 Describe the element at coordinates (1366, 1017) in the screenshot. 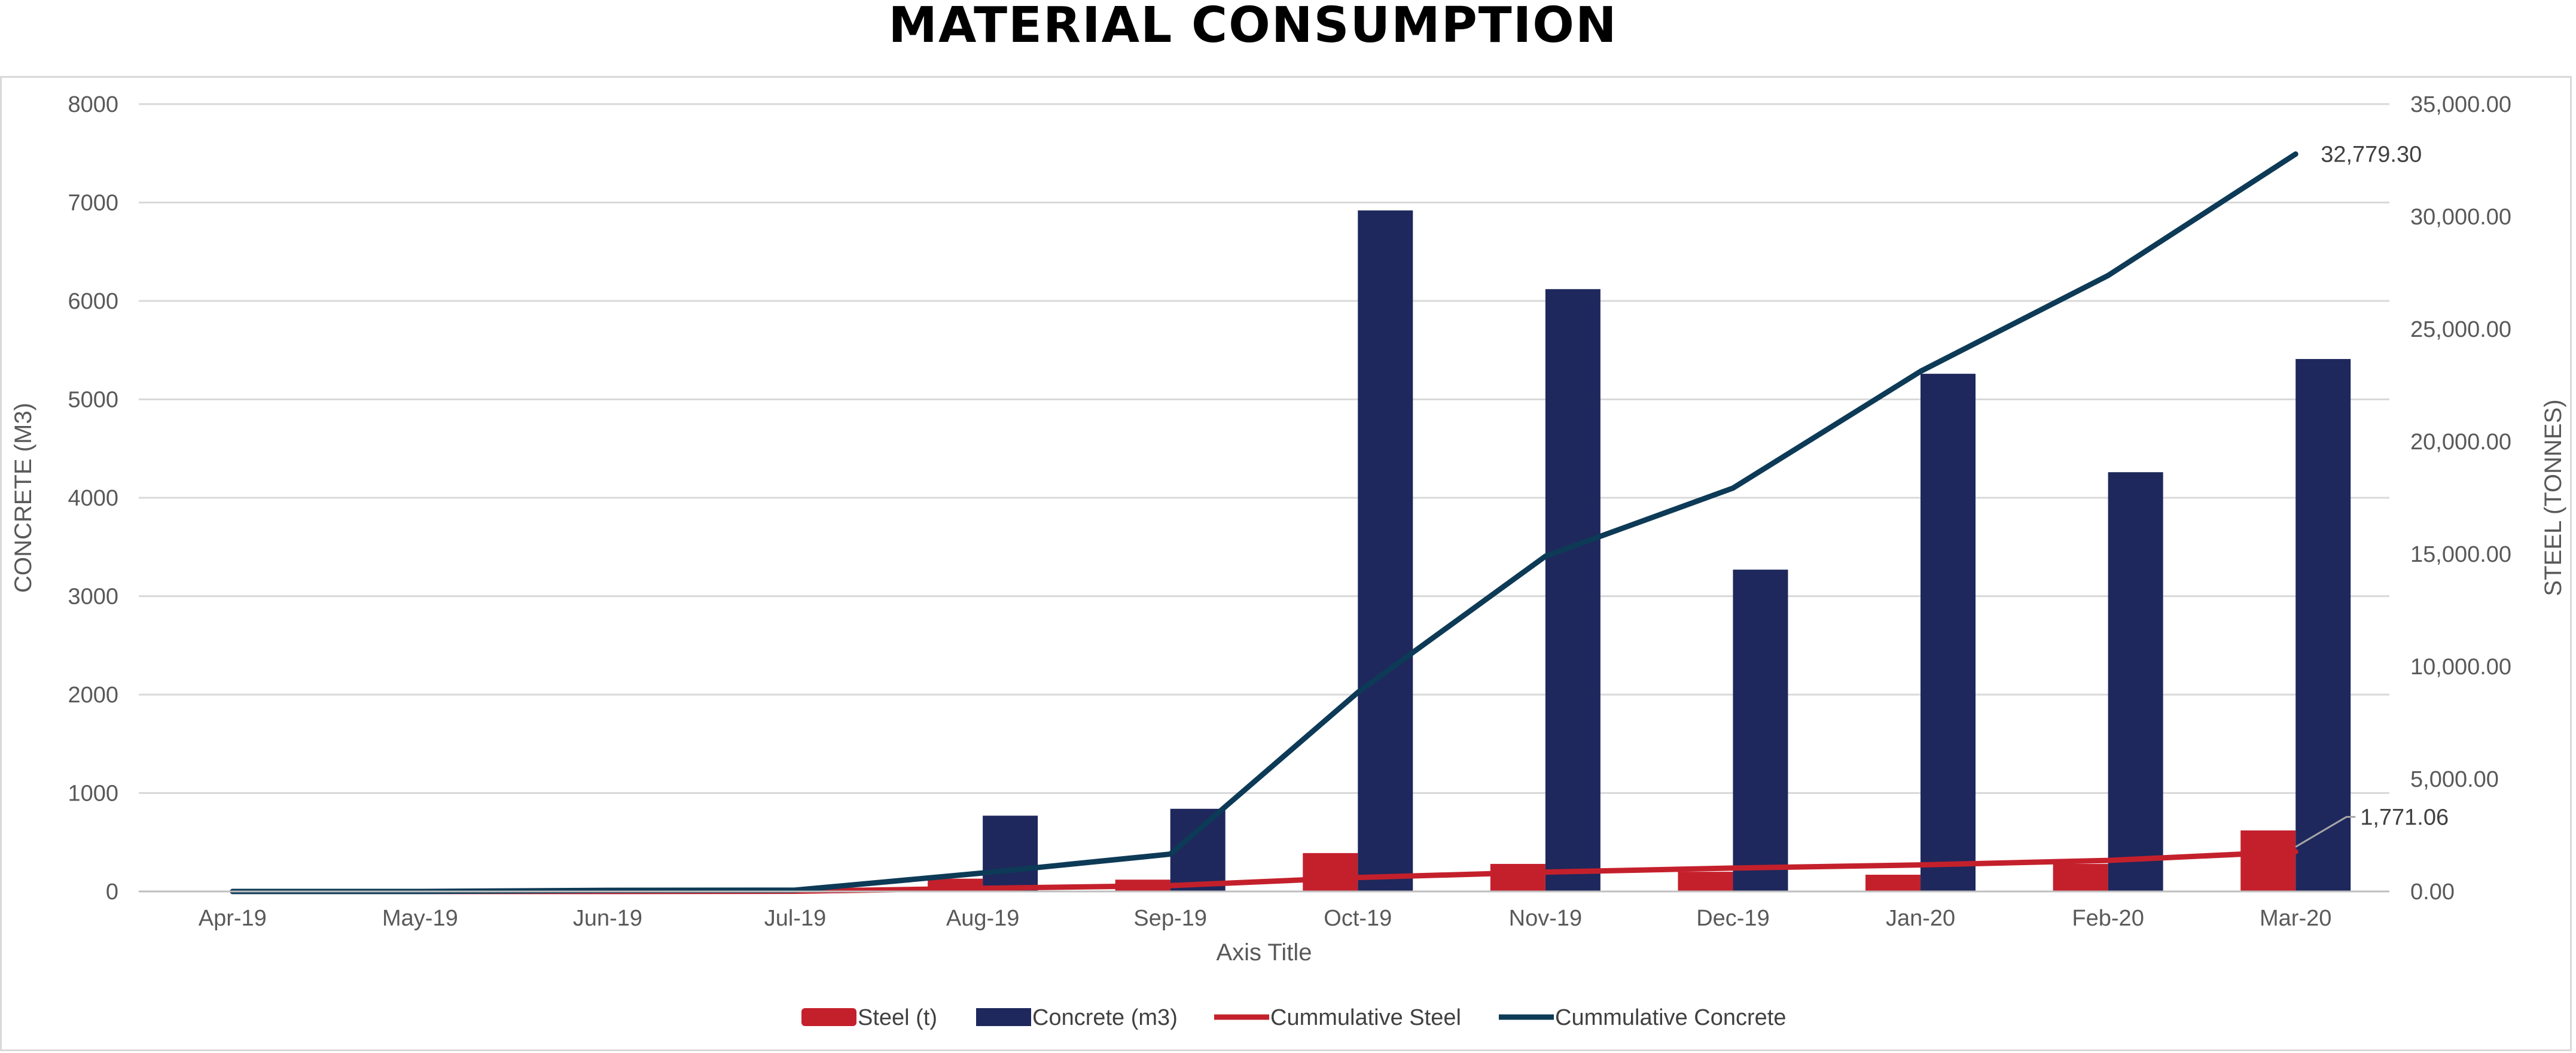

I see `legend-label: Cummulative Steel` at that location.